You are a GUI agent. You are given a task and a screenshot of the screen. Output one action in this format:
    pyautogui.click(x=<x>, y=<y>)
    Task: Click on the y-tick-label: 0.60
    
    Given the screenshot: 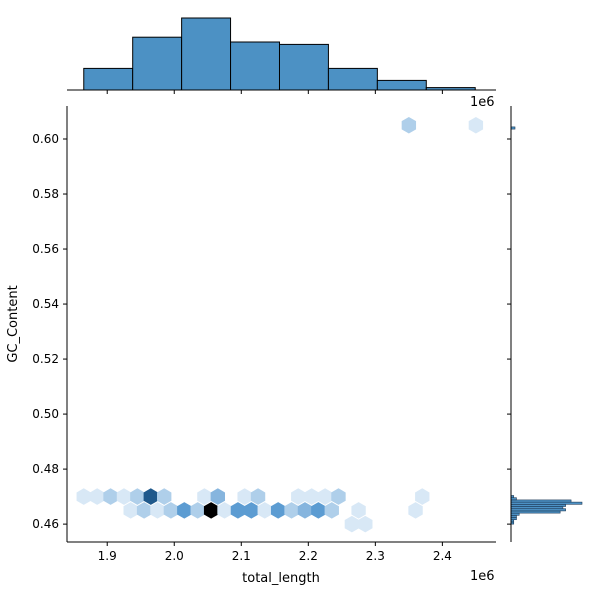 What is the action you would take?
    pyautogui.click(x=45, y=139)
    